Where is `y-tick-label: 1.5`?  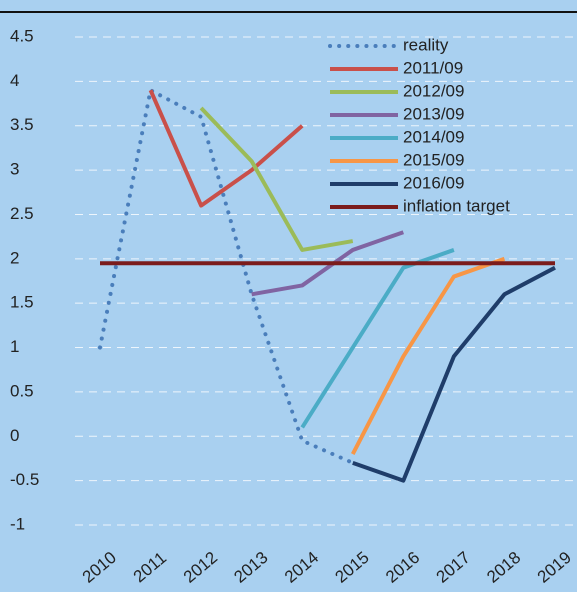 y-tick-label: 1.5 is located at coordinates (22, 302).